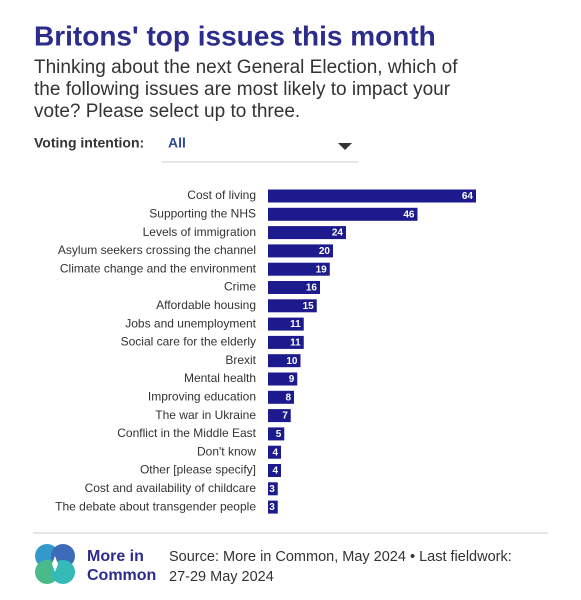  Describe the element at coordinates (186, 433) in the screenshot. I see `category-label: Conflict in the Middle East` at that location.